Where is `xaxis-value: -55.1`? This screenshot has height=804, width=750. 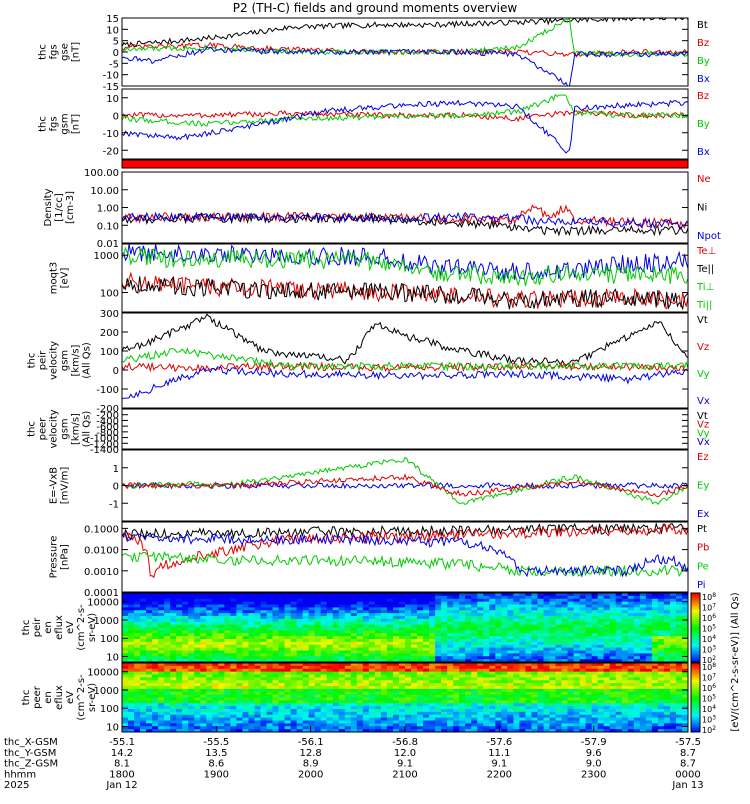
xaxis-value: -55.1 is located at coordinates (122, 742).